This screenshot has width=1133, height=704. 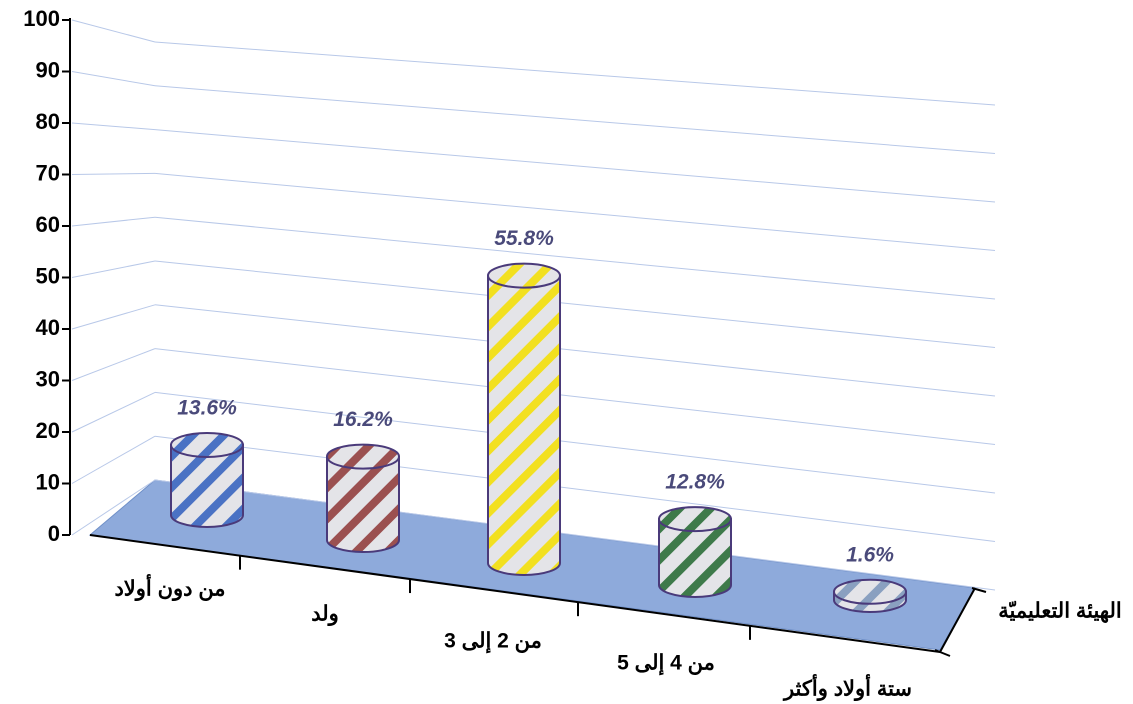 What do you see at coordinates (847, 688) in the screenshot?
I see `x-tick-label: ستة أولاد وأكثر` at bounding box center [847, 688].